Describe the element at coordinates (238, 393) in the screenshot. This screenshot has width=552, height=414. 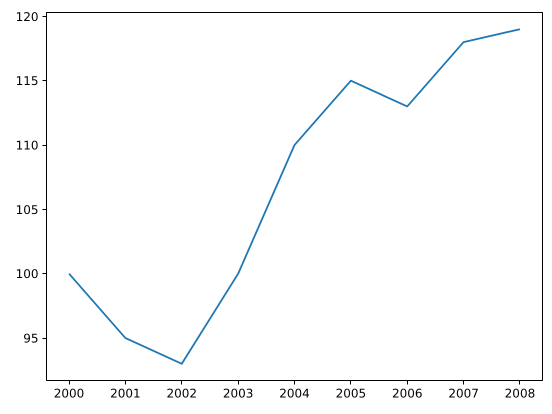
I see `x-tick-label: 2003` at that location.